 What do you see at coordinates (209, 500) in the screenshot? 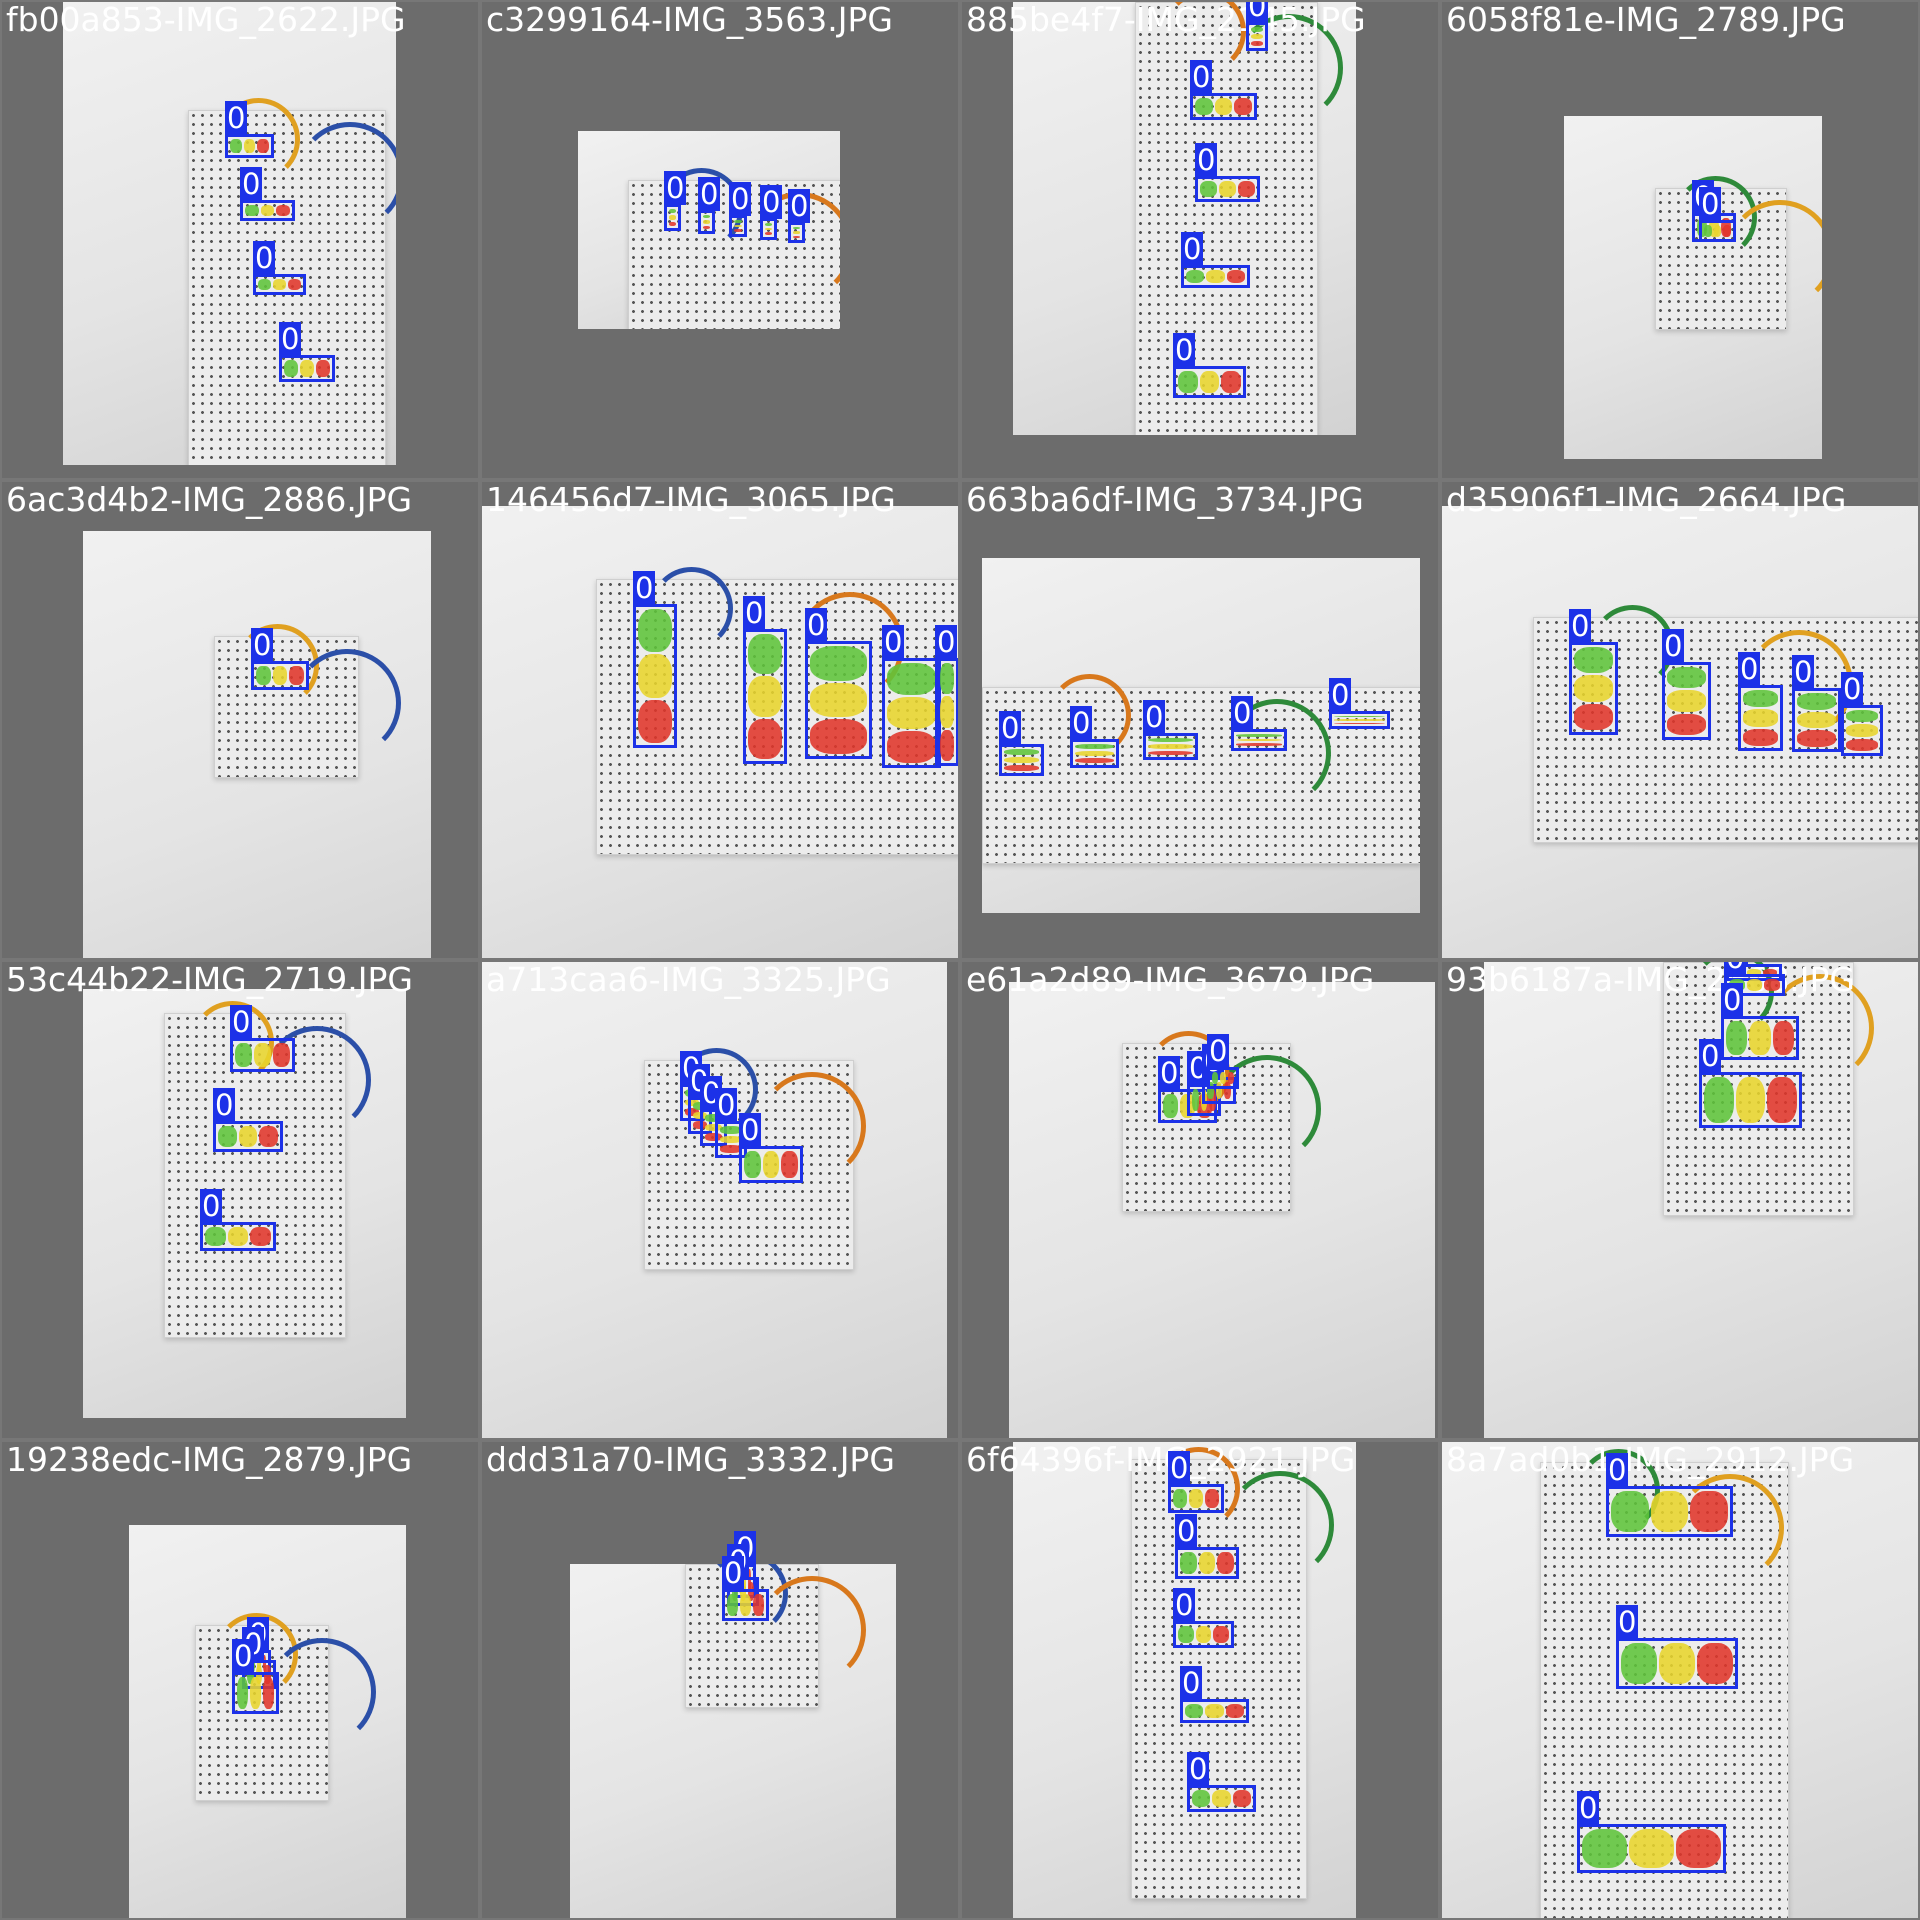
I see `image-filename-label: 6ac3d4b2-IMG_2886.JPG` at bounding box center [209, 500].